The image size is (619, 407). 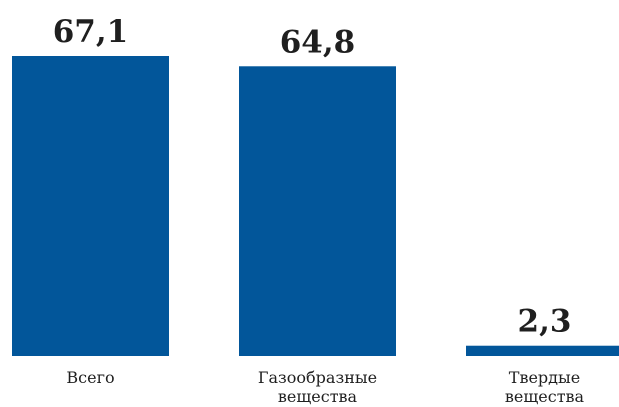 I want to click on category-label-1-line-1: вещества, so click(x=318, y=396).